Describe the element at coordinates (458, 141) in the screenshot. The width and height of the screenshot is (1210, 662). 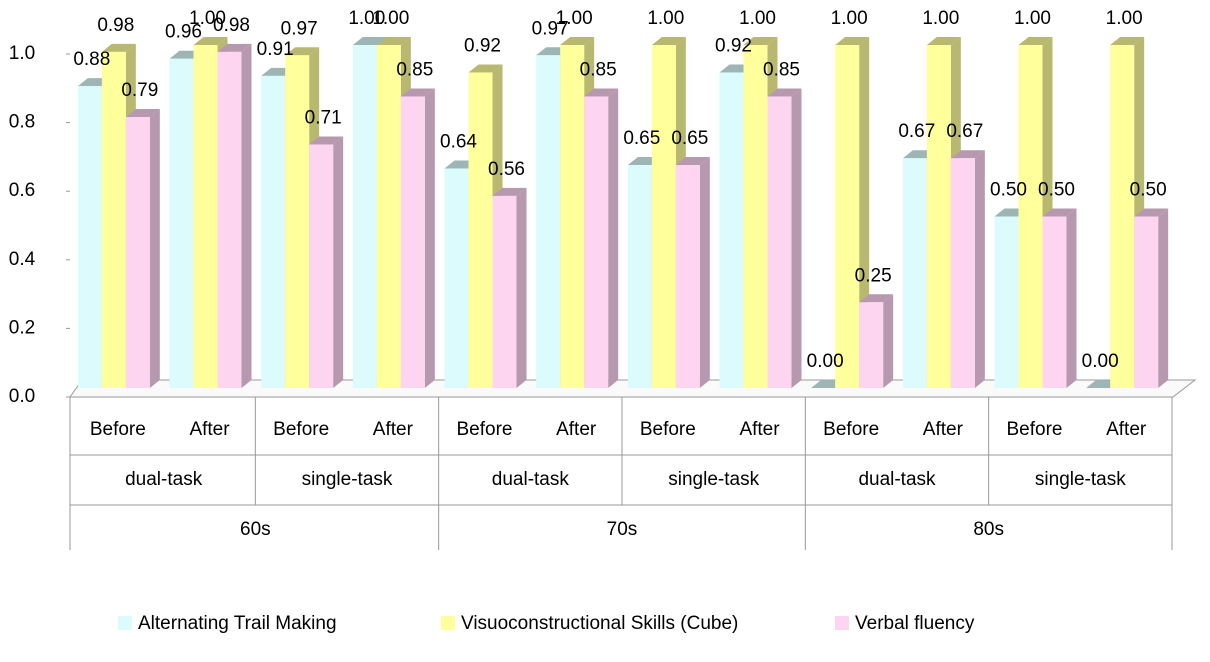
I see `data-label: 0.64` at that location.